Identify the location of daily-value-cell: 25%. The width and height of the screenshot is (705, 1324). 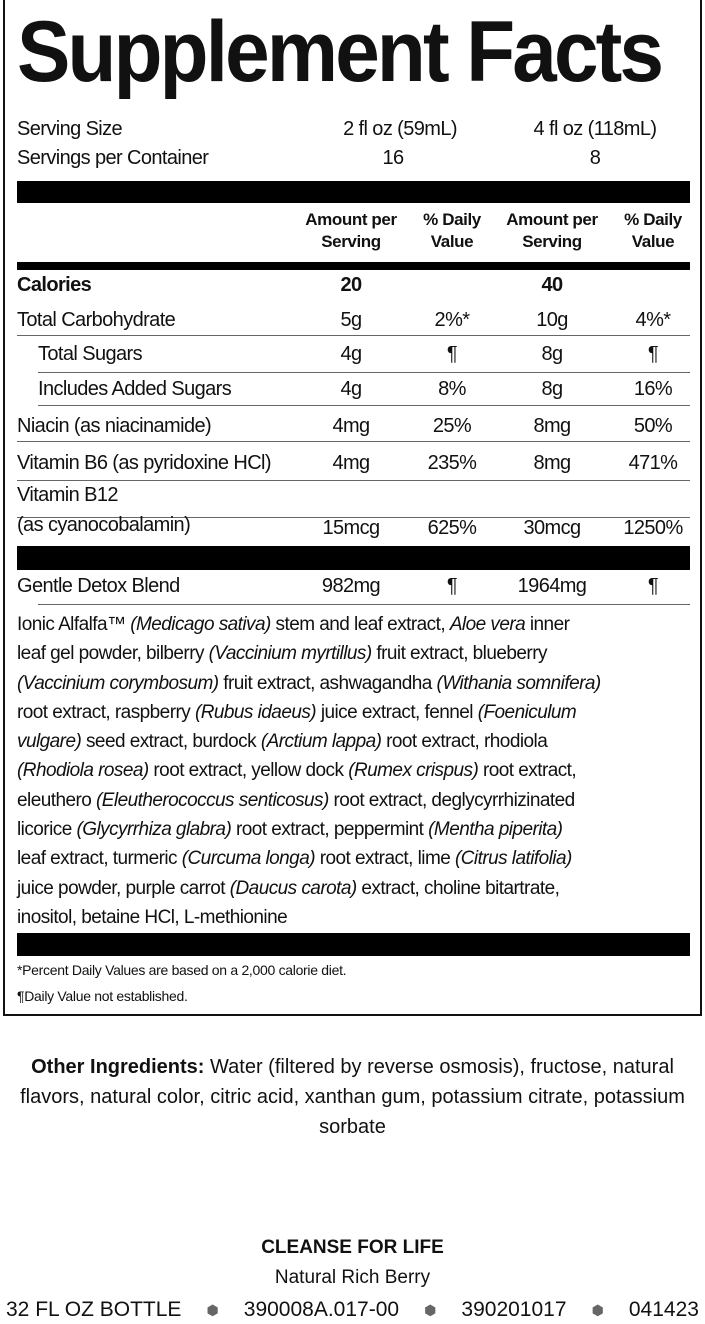
(452, 426).